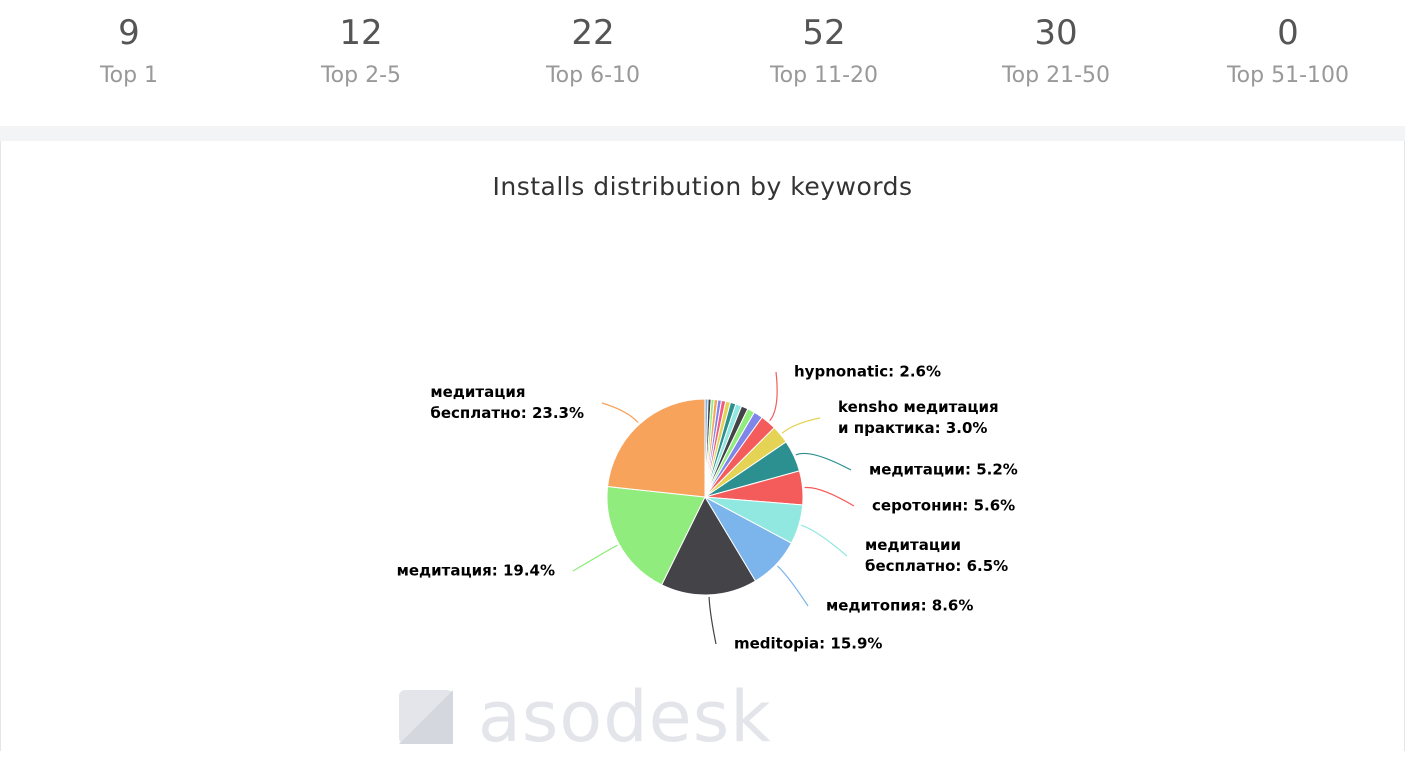 The width and height of the screenshot is (1405, 758). I want to click on watermark-logo, so click(426, 717).